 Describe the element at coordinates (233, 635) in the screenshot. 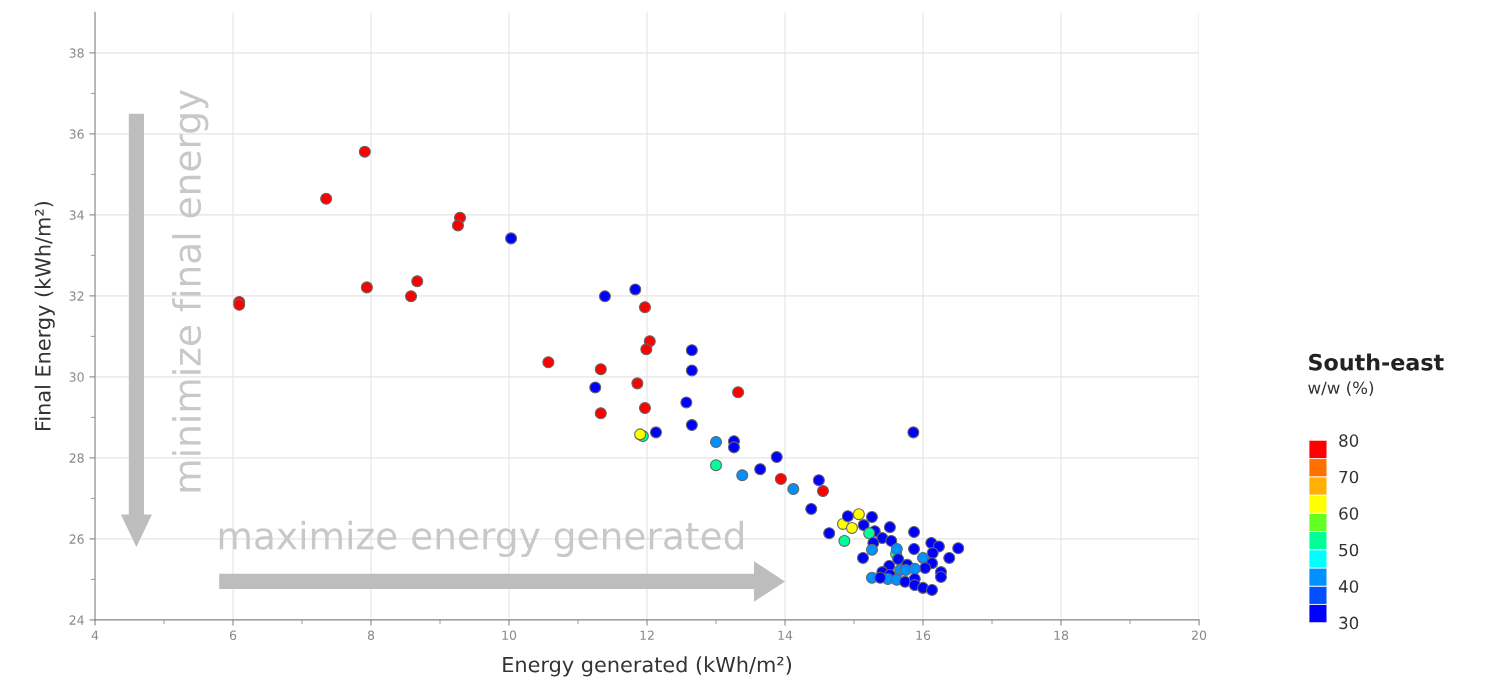

I see `x-tick-label: 6` at that location.